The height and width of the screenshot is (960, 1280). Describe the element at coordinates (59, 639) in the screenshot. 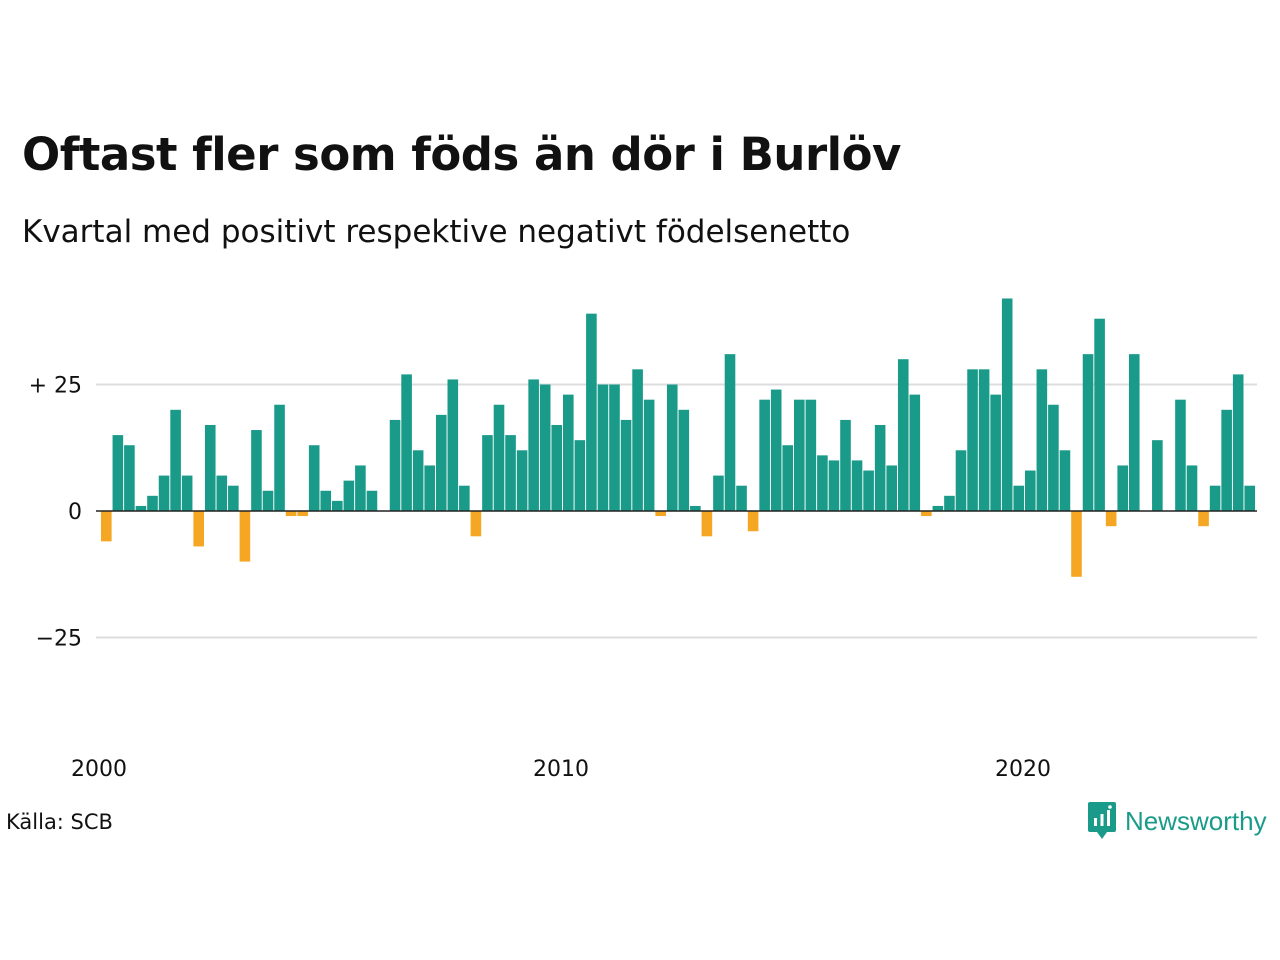

I see `y-tick-label: −25` at that location.